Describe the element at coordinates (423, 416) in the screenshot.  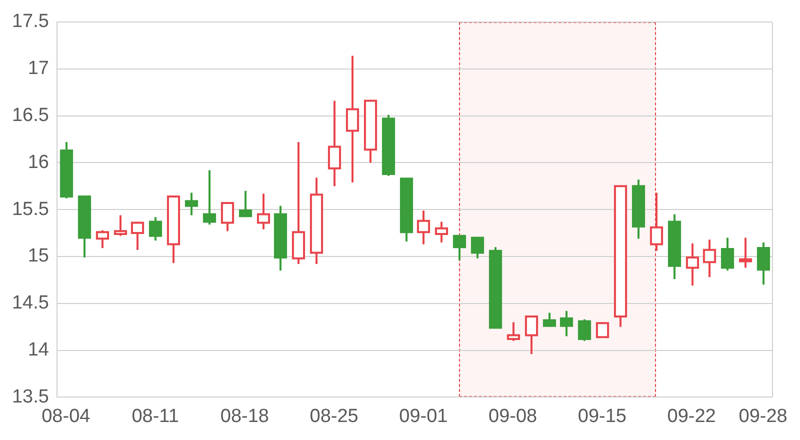
I see `x-tick-label: 09-01` at that location.